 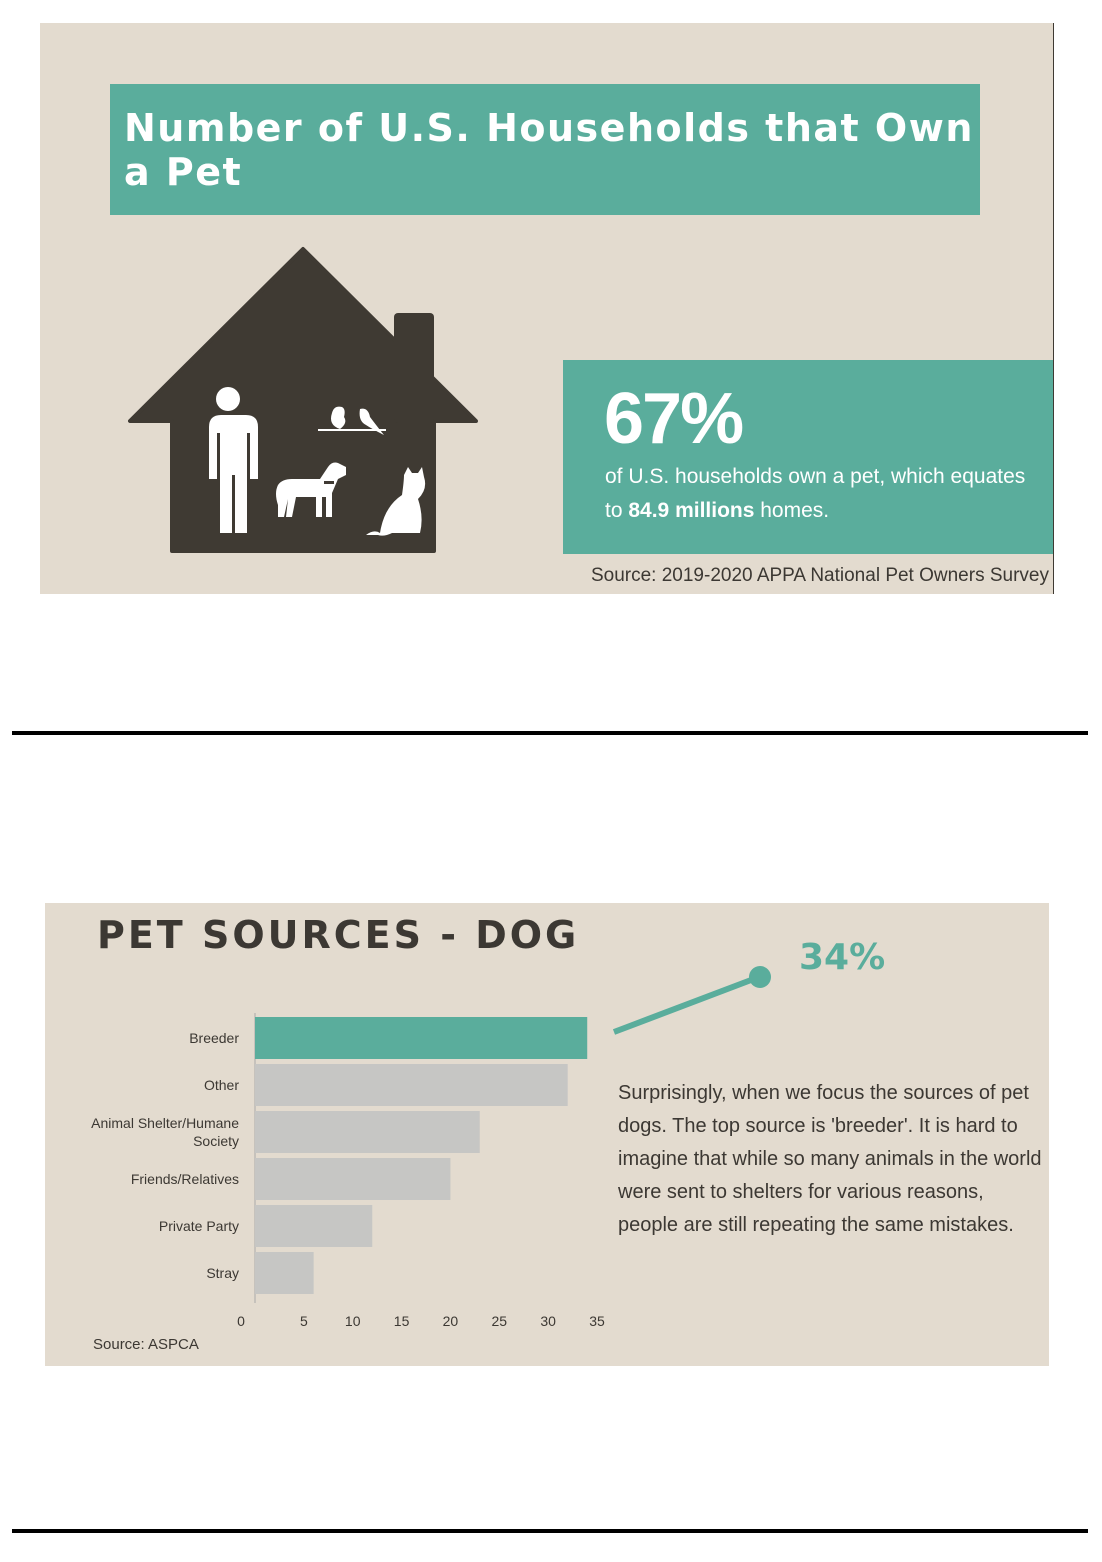 What do you see at coordinates (842, 957) in the screenshot?
I see `callout-percent: 34%` at bounding box center [842, 957].